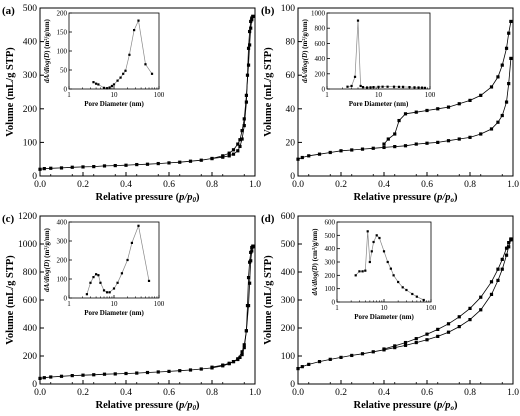  I want to click on y-tick-label: 600, so click(30, 301).